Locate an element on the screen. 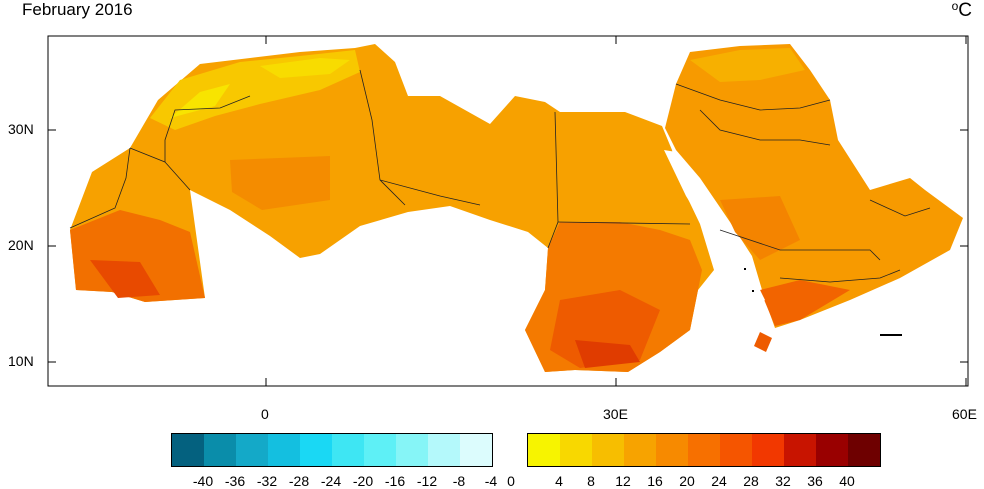  colorbar-label: 36 is located at coordinates (815, 481).